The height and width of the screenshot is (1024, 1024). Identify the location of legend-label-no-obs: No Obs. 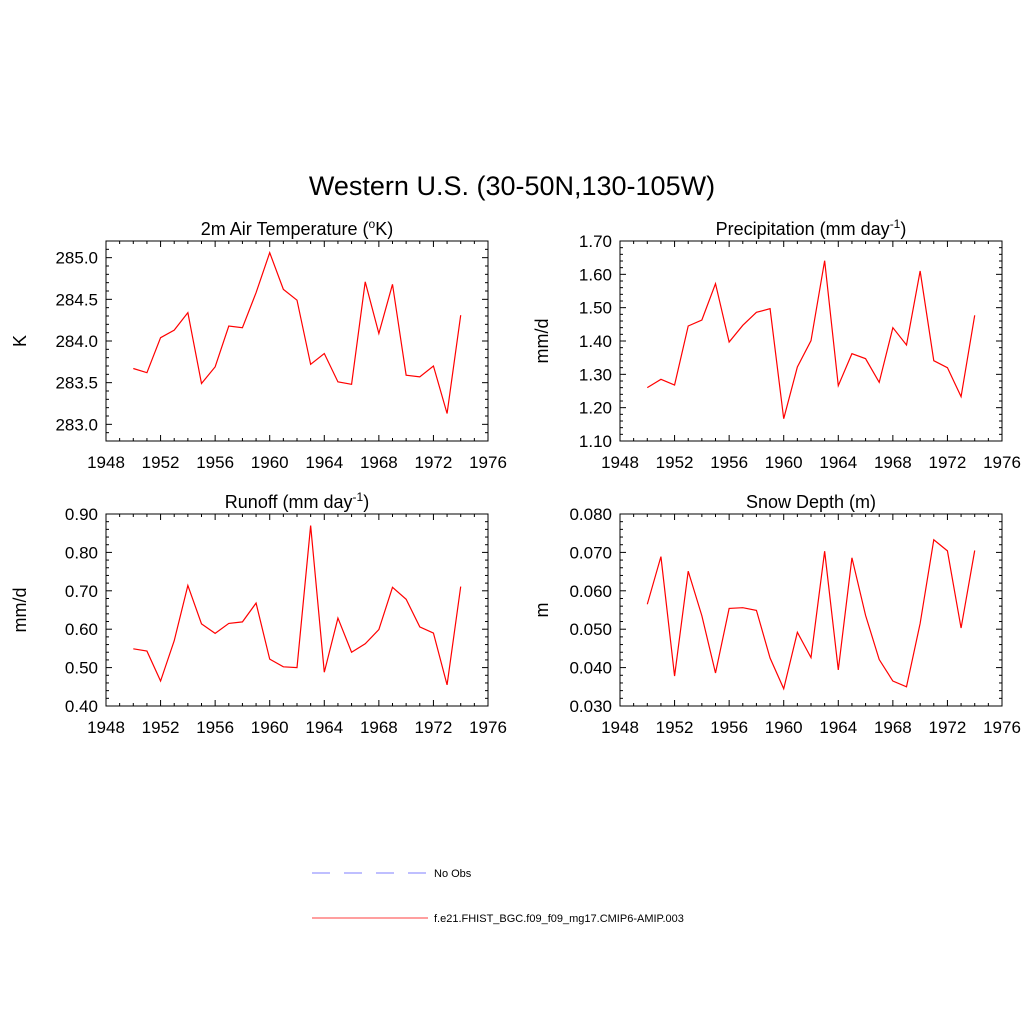
(453, 874).